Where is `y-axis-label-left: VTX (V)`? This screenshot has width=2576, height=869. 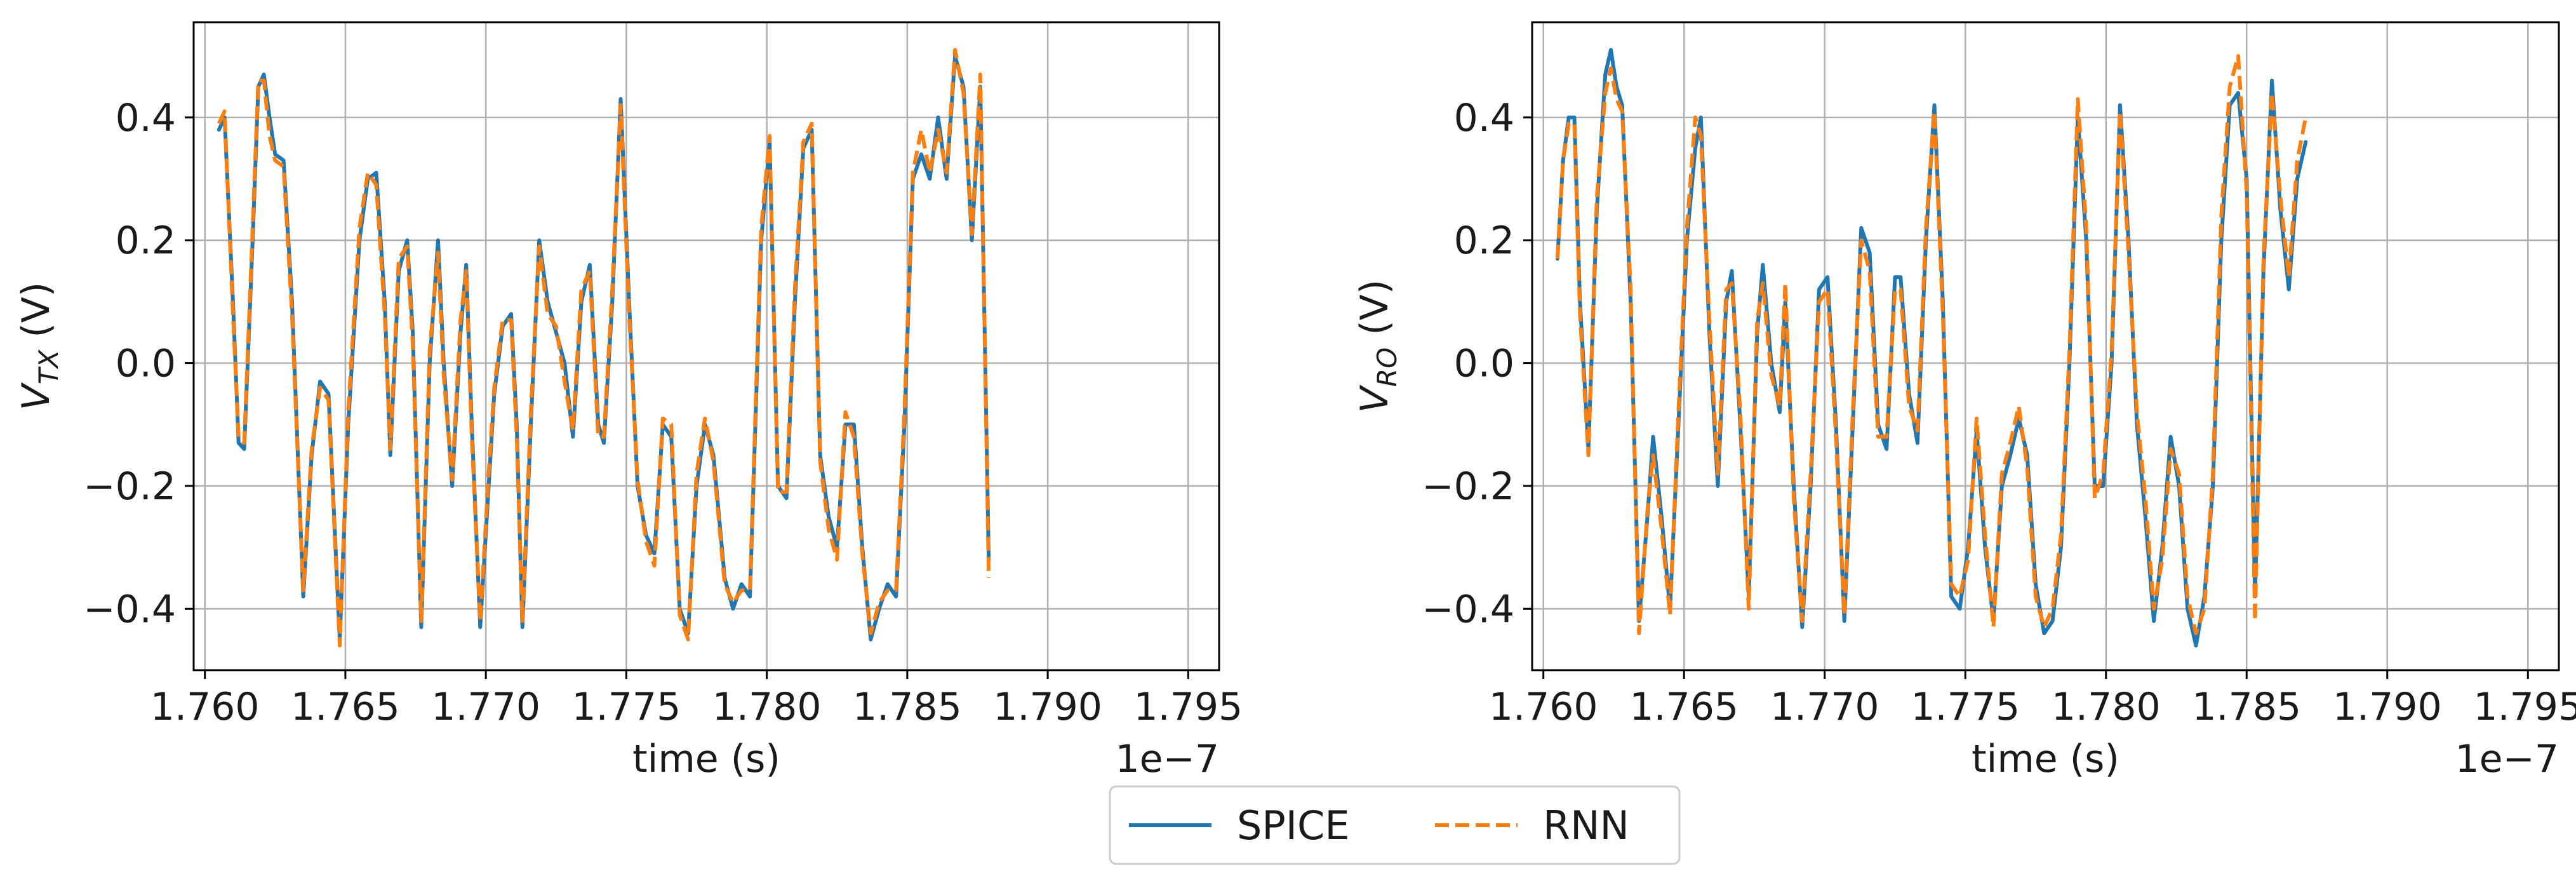
y-axis-label-left: VTX (V) is located at coordinates (39, 346).